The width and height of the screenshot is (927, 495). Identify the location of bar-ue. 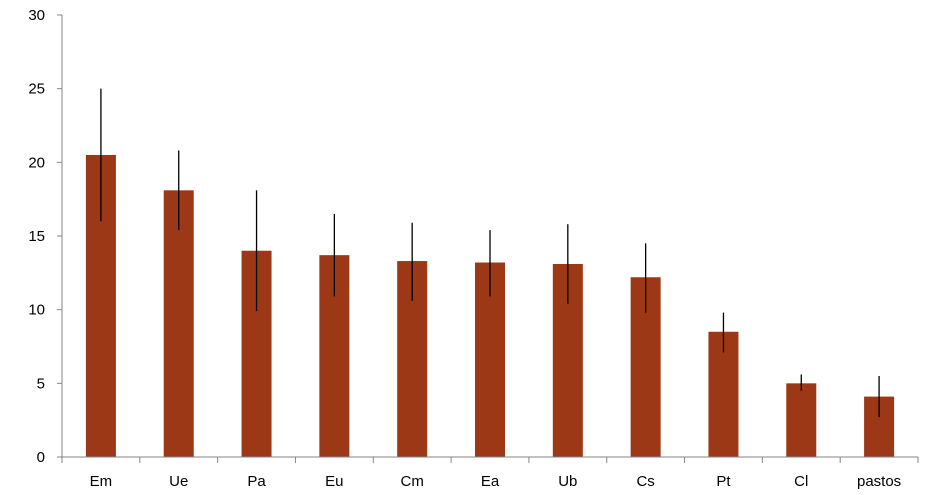
(178, 323).